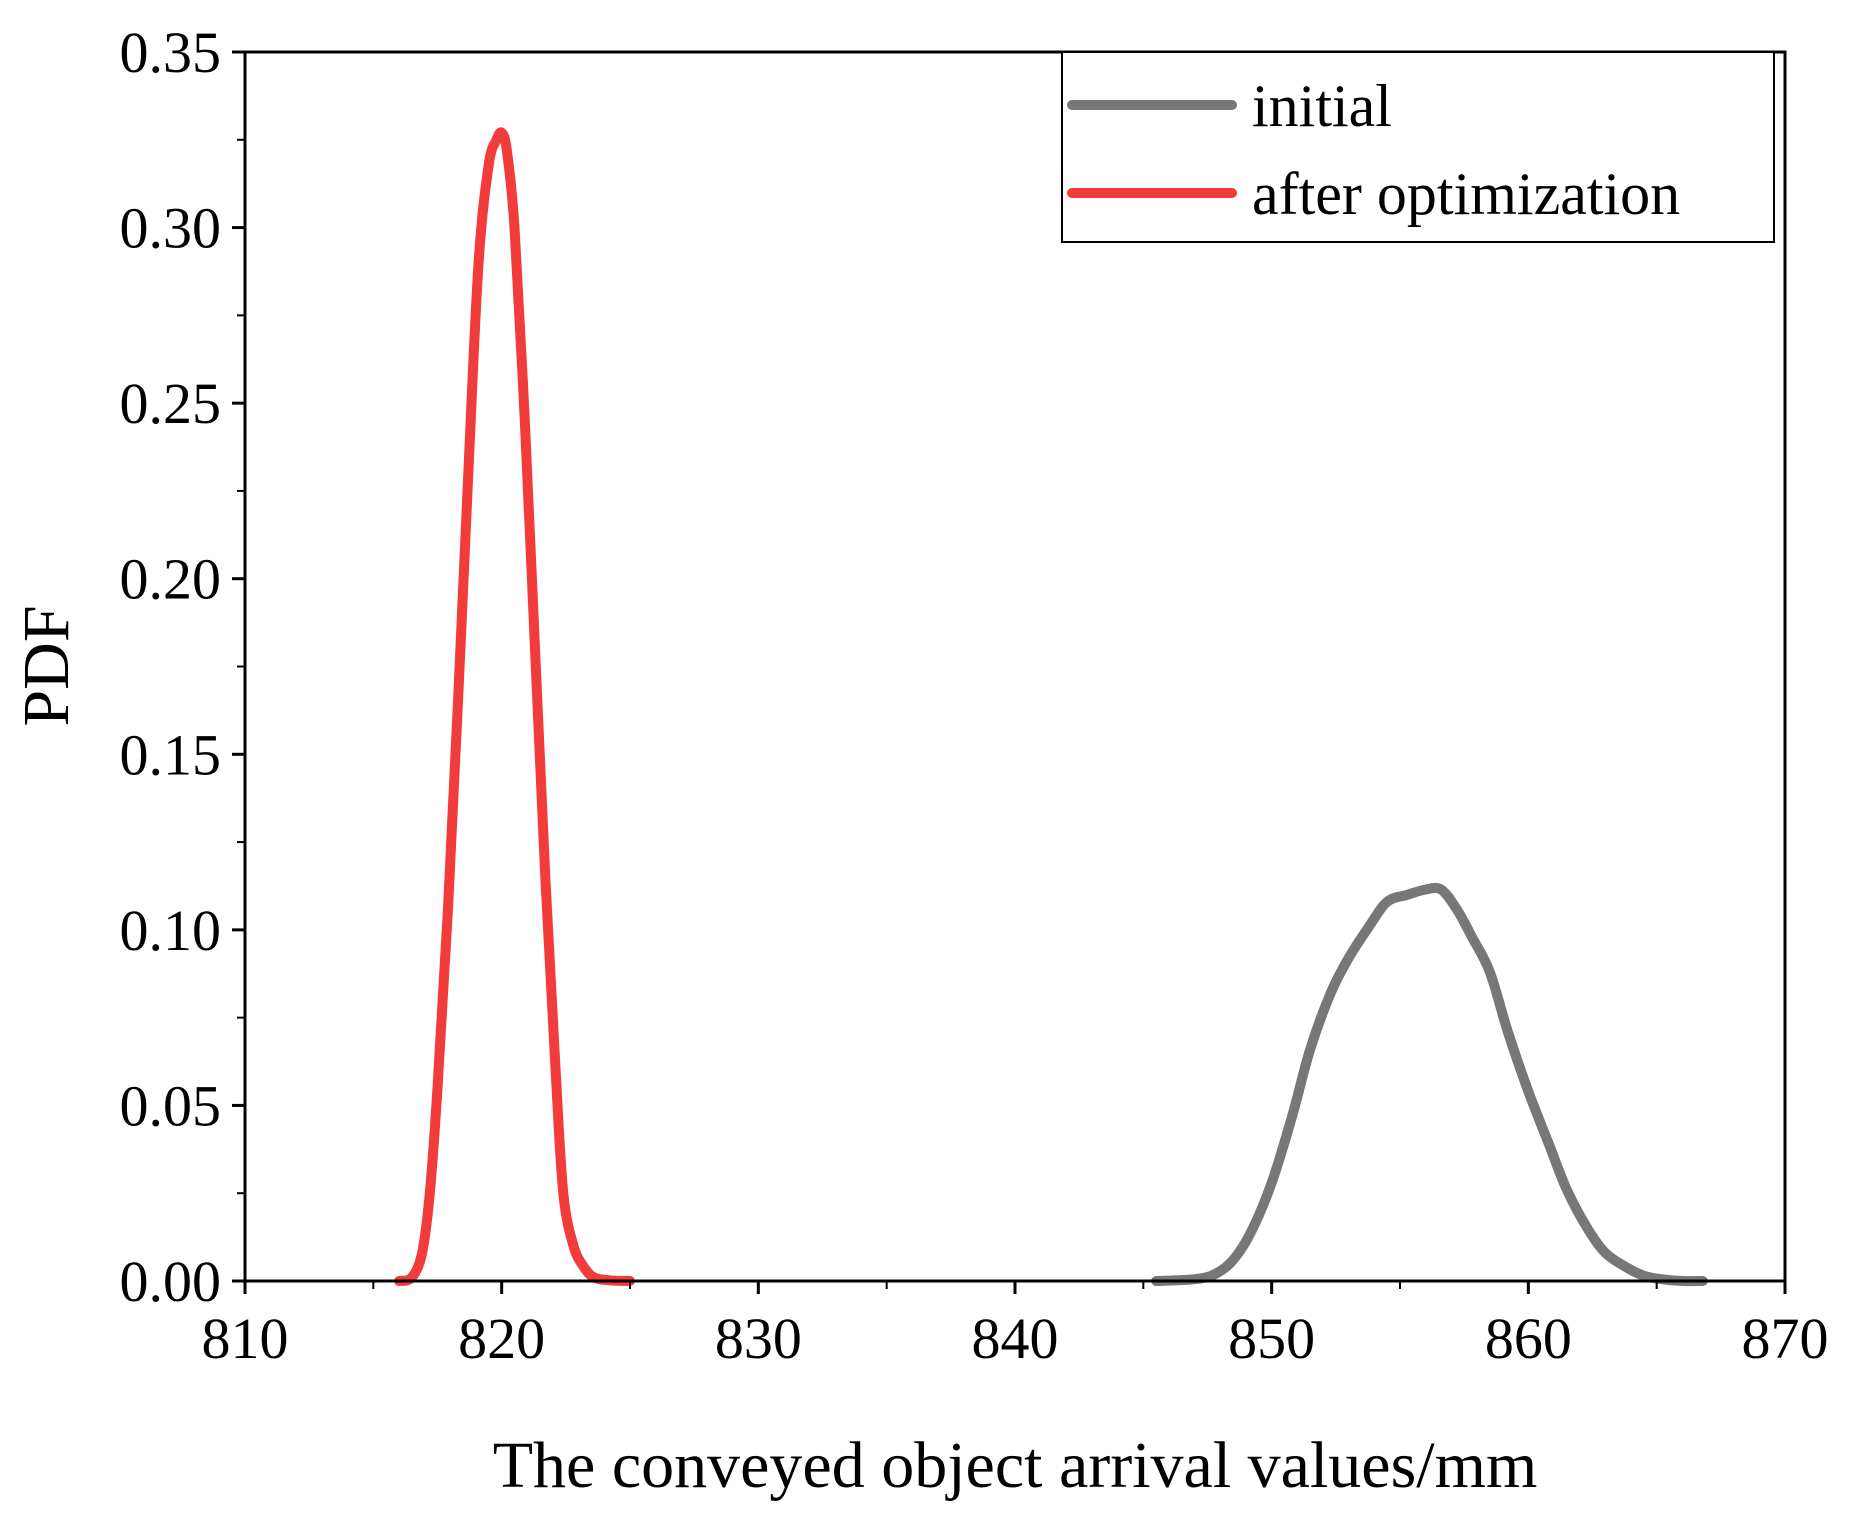 The height and width of the screenshot is (1518, 1851). I want to click on x-tick-label: 810, so click(245, 1338).